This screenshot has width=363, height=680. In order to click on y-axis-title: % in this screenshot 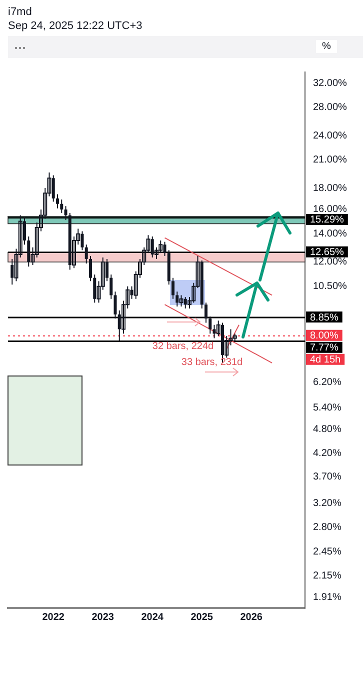, I will do `click(326, 46)`.